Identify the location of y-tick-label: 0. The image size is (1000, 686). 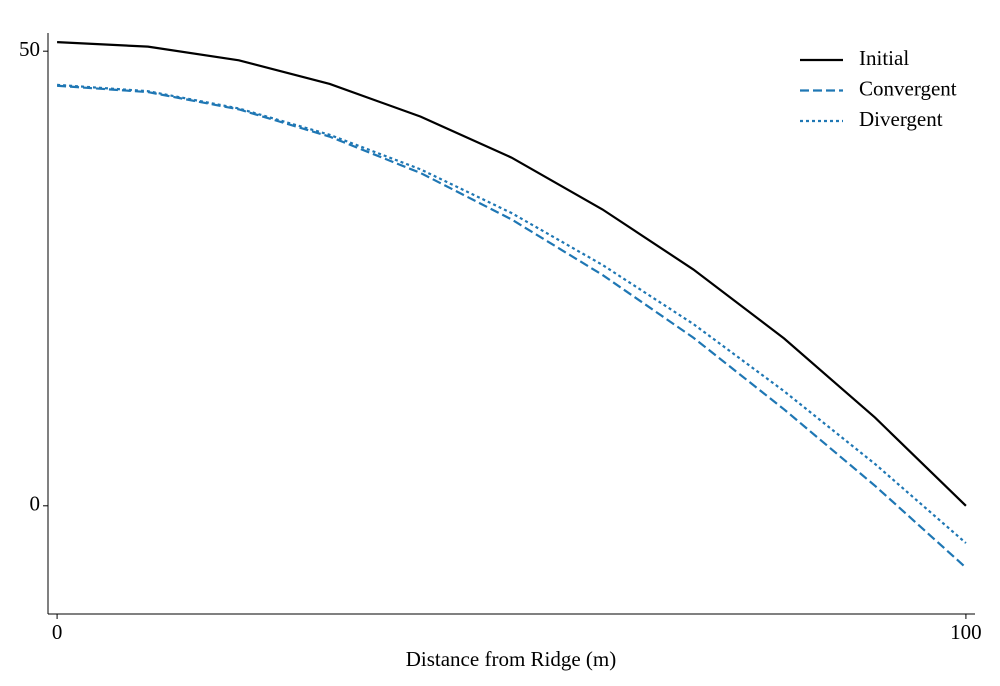
(35, 504).